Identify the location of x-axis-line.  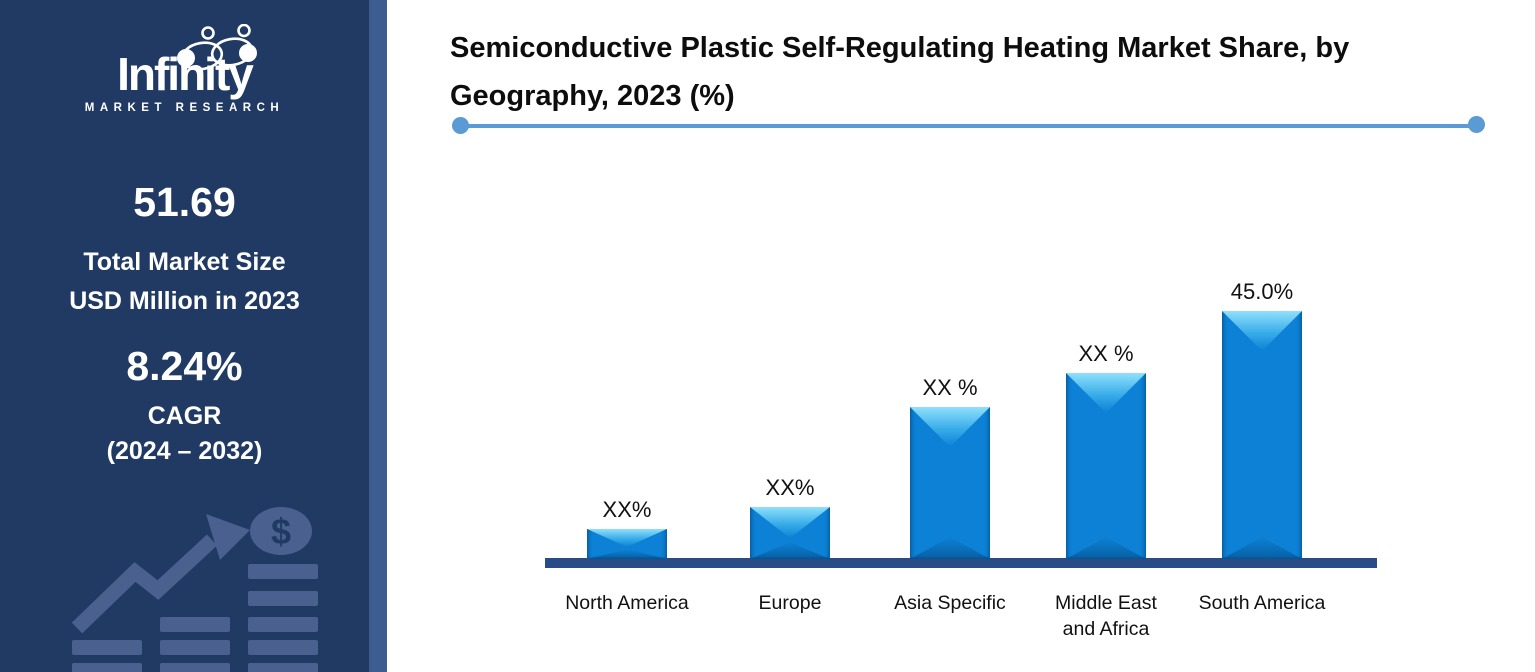
(961, 563).